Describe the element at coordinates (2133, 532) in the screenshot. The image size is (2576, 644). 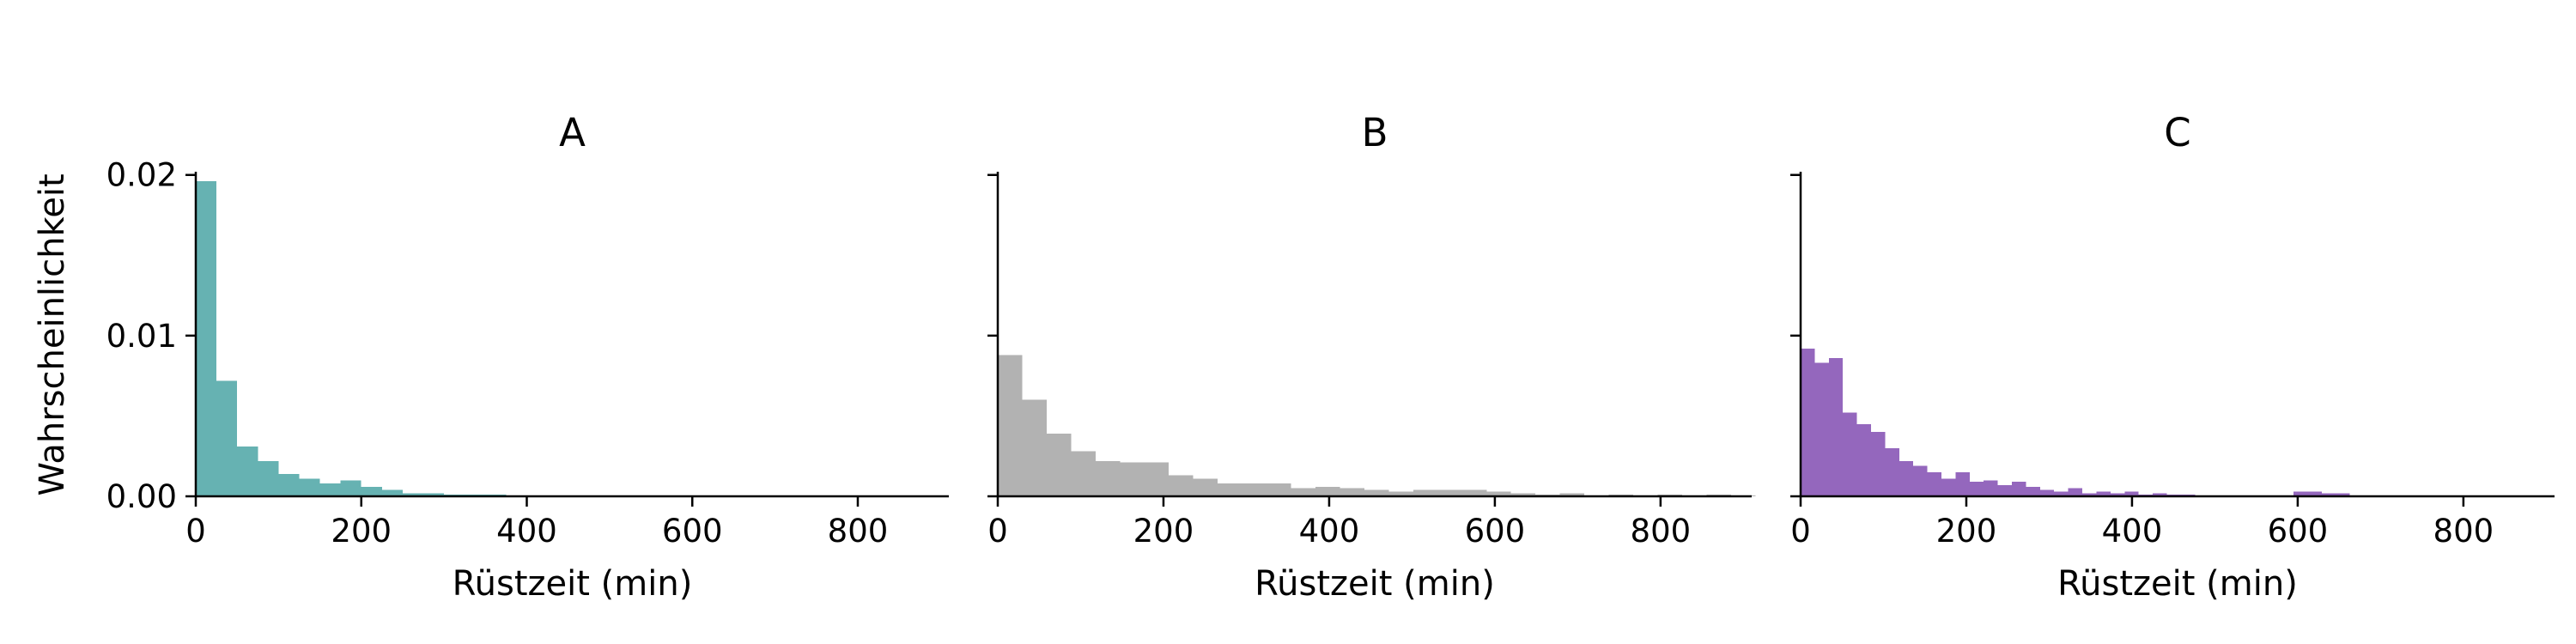
I see `x-tick-label-c-2: 400` at that location.